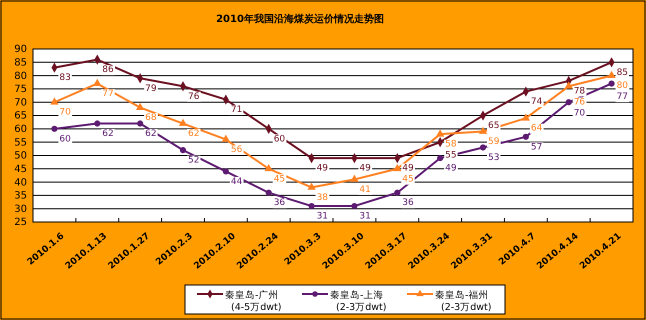  What do you see at coordinates (451, 145) in the screenshot?
I see `data-label: 58` at bounding box center [451, 145].